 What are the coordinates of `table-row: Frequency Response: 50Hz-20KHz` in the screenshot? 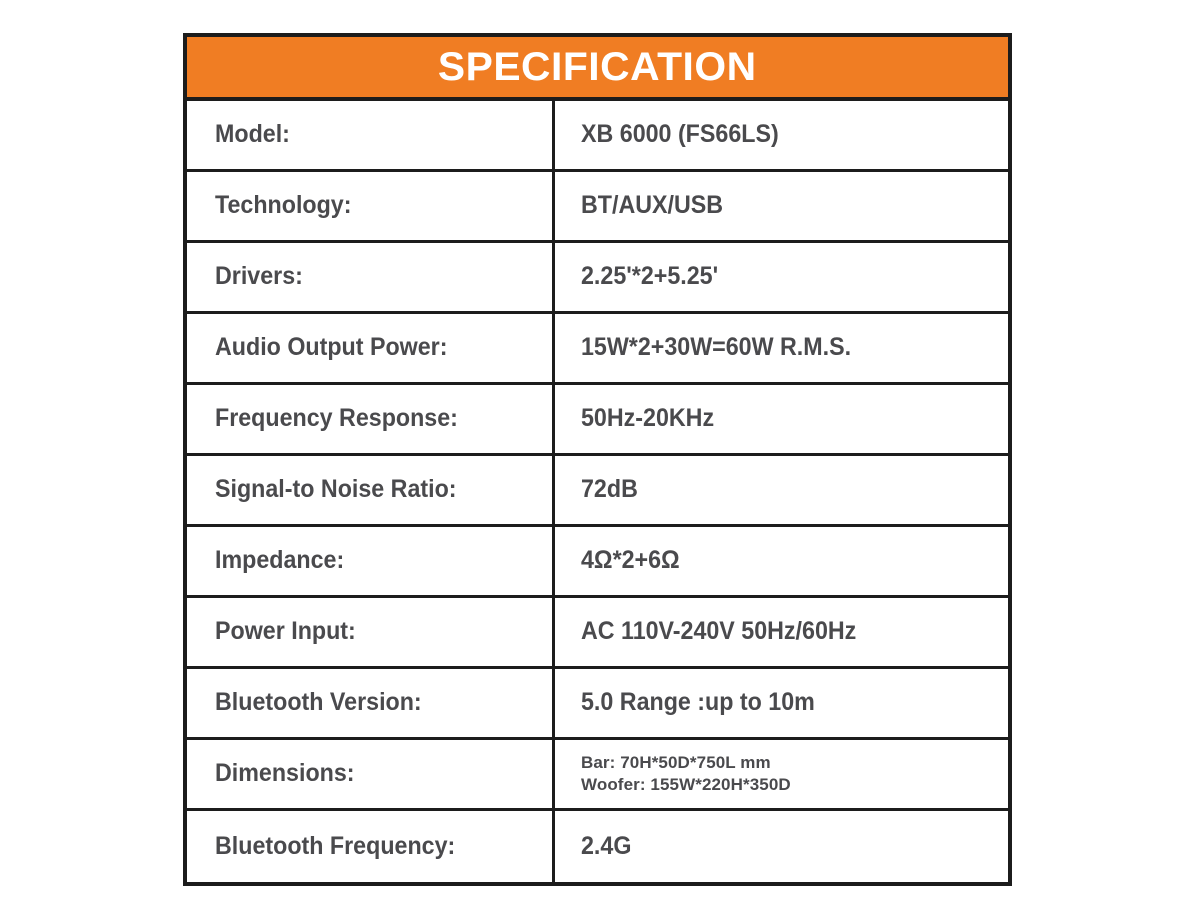 It's located at (597, 420).